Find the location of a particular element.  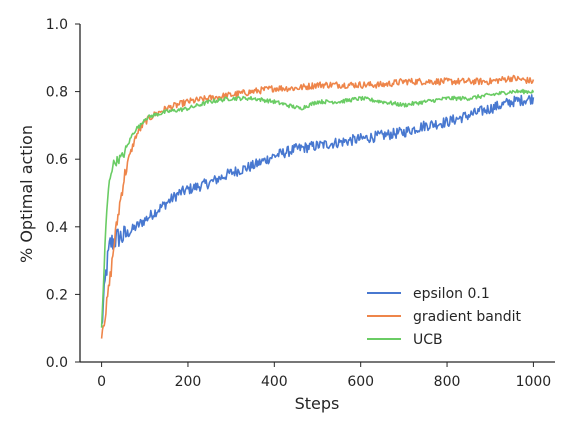

x-tick-label: 200 is located at coordinates (188, 382).